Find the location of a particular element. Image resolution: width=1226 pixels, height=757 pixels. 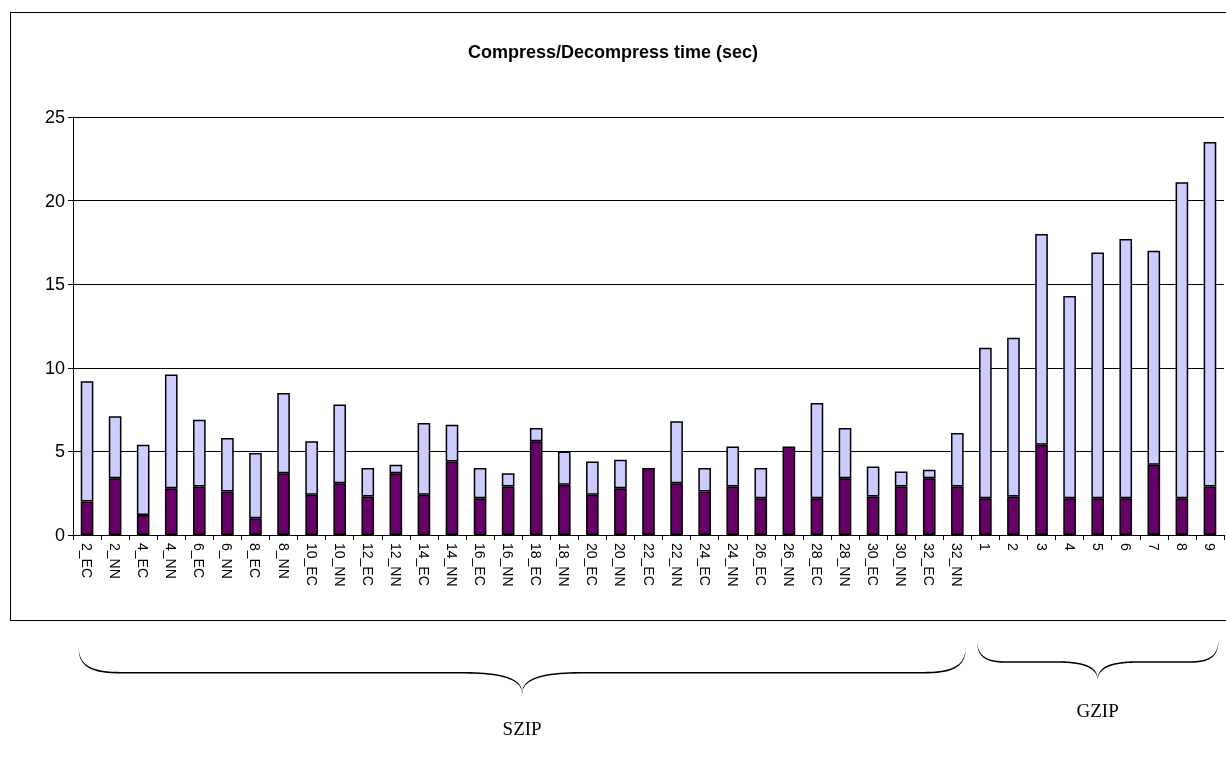

x-tick-label: 5 is located at coordinates (1097, 547).